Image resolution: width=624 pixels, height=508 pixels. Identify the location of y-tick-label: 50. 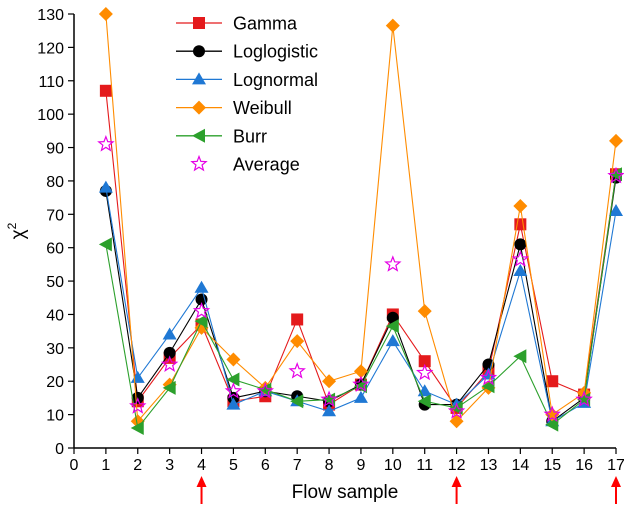
(55, 282).